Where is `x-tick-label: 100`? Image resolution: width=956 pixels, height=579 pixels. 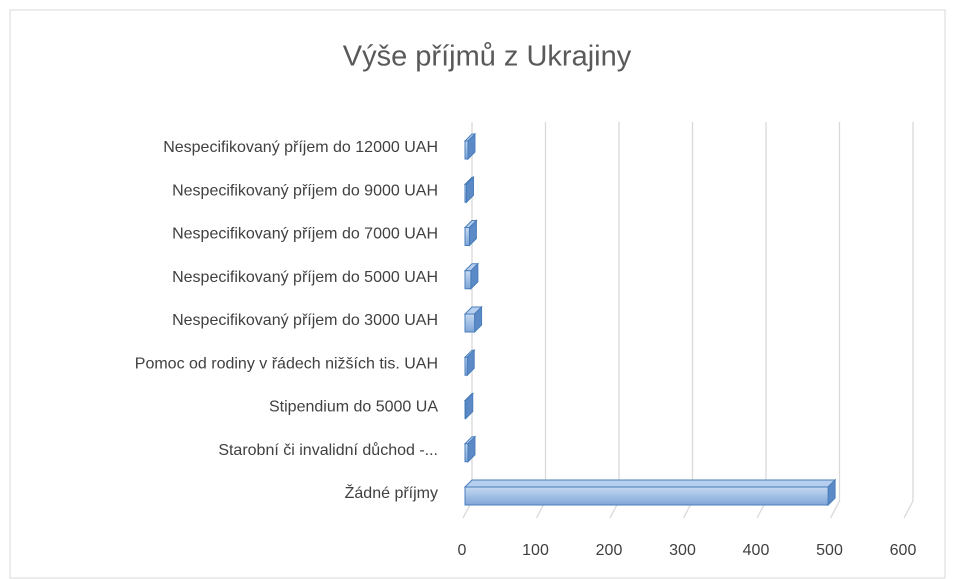
x-tick-label: 100 is located at coordinates (535, 550).